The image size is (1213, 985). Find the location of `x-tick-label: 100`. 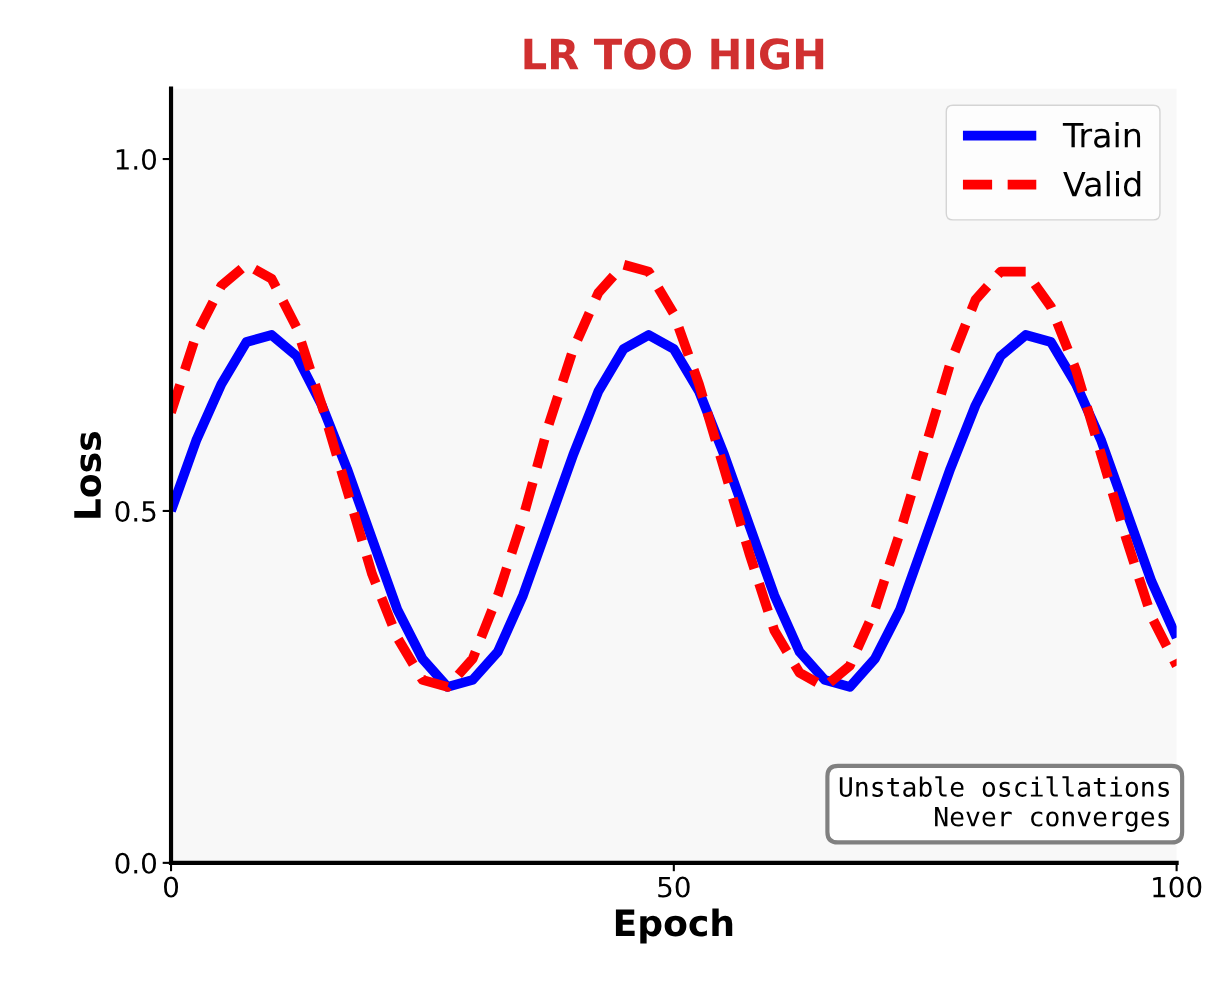

x-tick-label: 100 is located at coordinates (1177, 887).